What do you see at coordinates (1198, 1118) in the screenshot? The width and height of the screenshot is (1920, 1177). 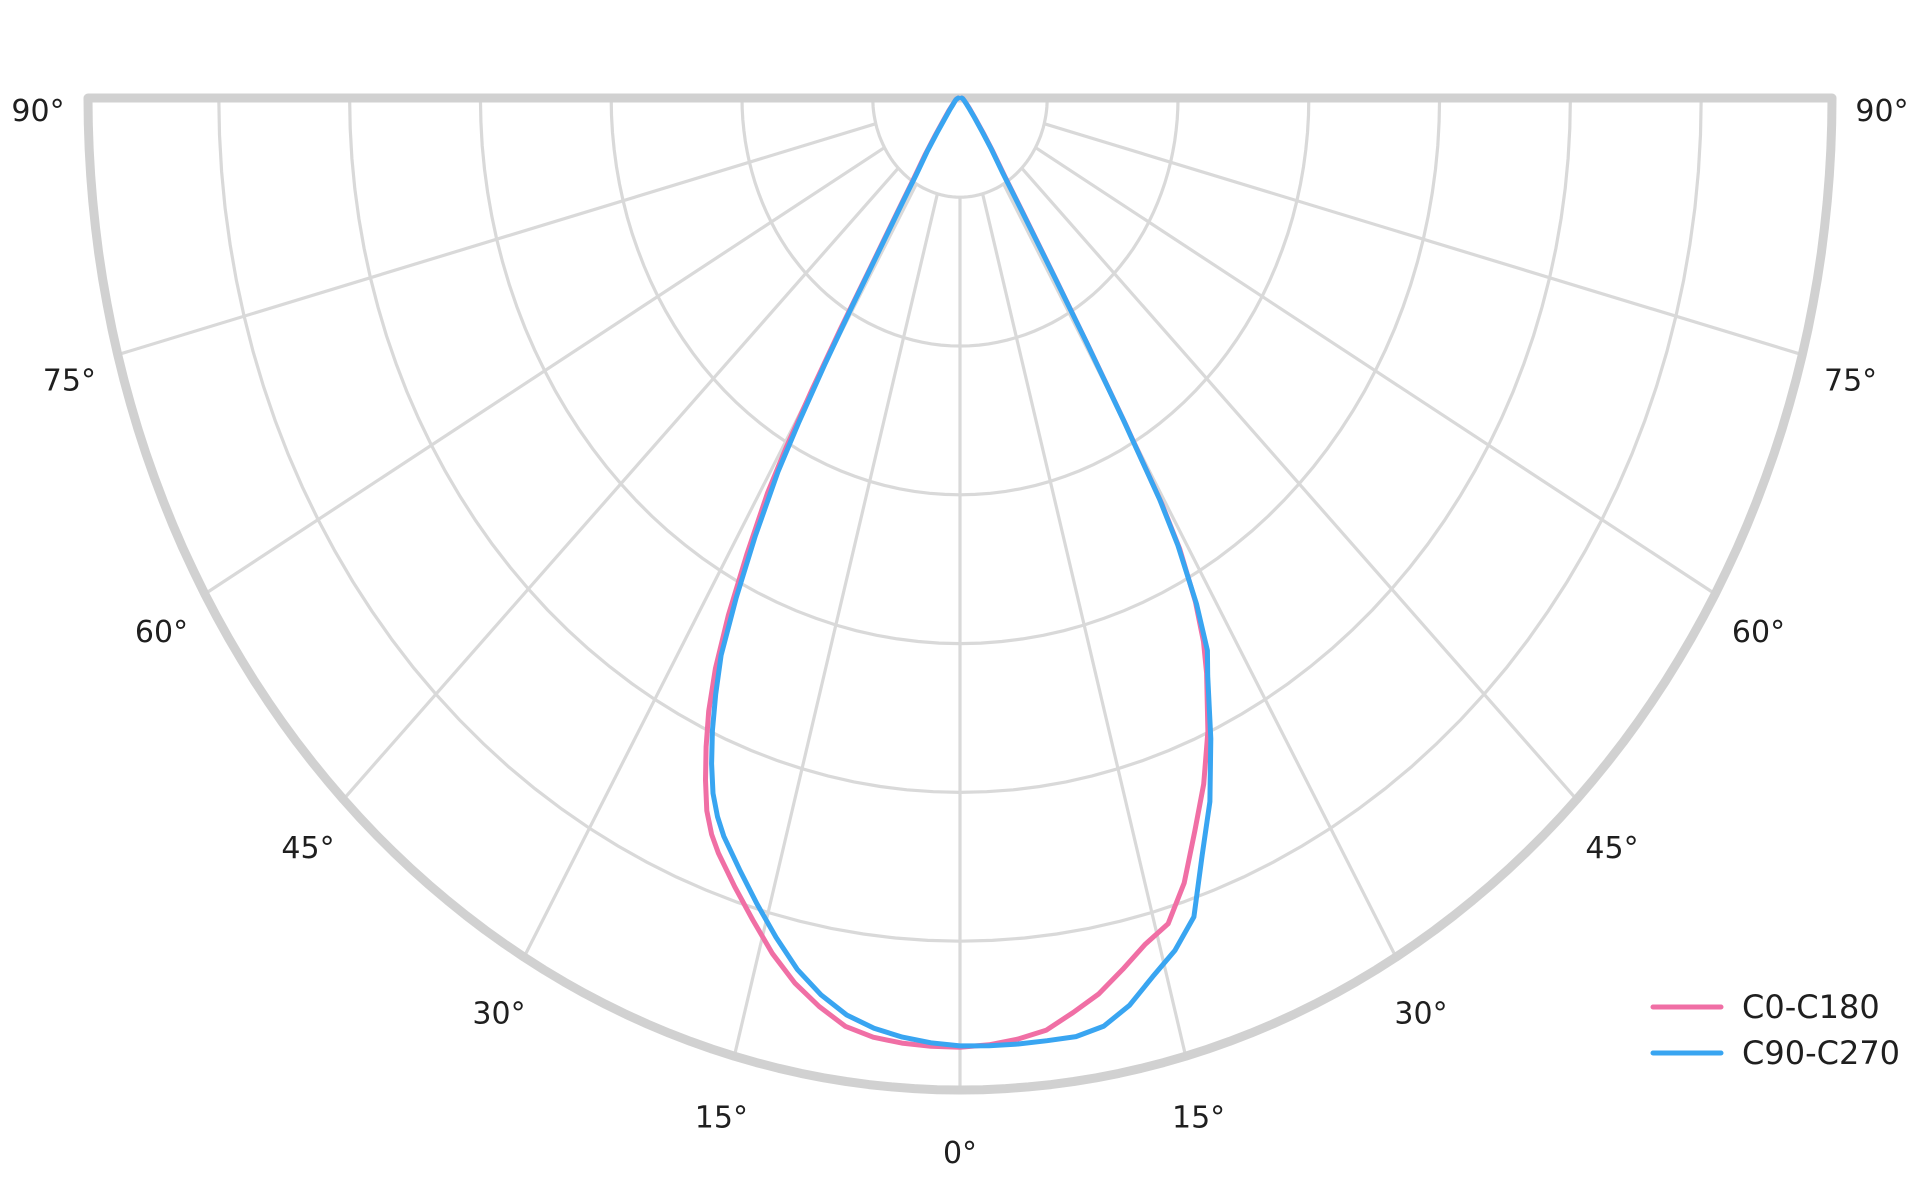 I see `angle-tick-label-right-15: 15°` at bounding box center [1198, 1118].